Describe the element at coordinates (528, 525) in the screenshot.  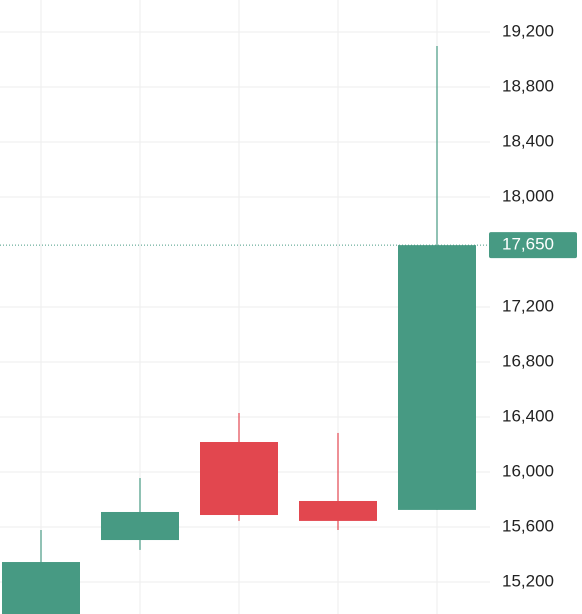
I see `y-tick-label: 15,600` at that location.